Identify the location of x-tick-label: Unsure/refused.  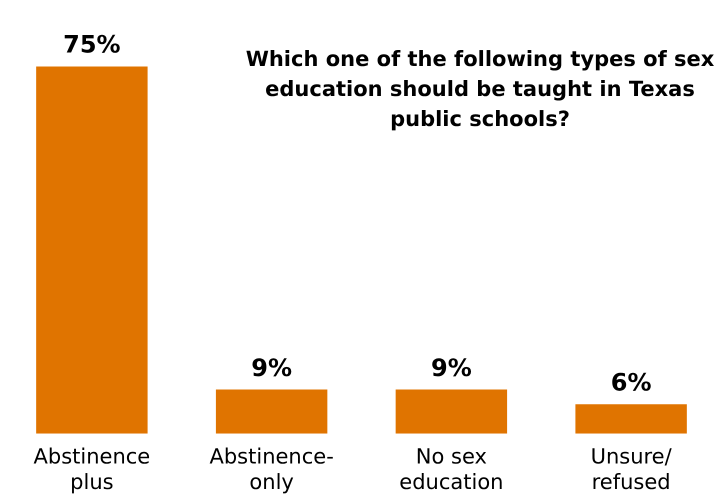
(631, 469).